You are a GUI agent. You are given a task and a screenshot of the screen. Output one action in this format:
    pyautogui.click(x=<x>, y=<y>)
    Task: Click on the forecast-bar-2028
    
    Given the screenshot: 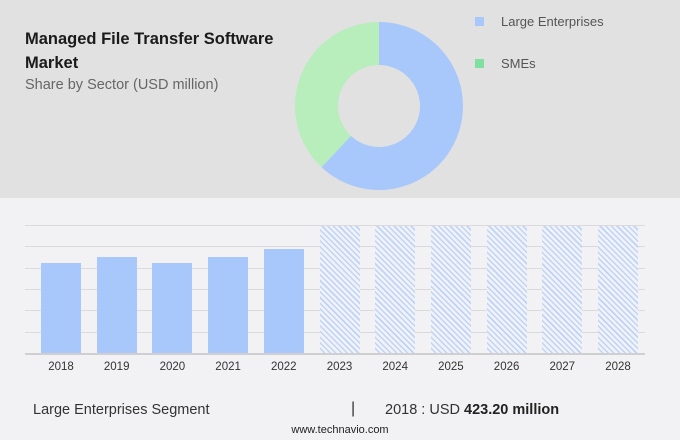 What is the action you would take?
    pyautogui.click(x=618, y=289)
    